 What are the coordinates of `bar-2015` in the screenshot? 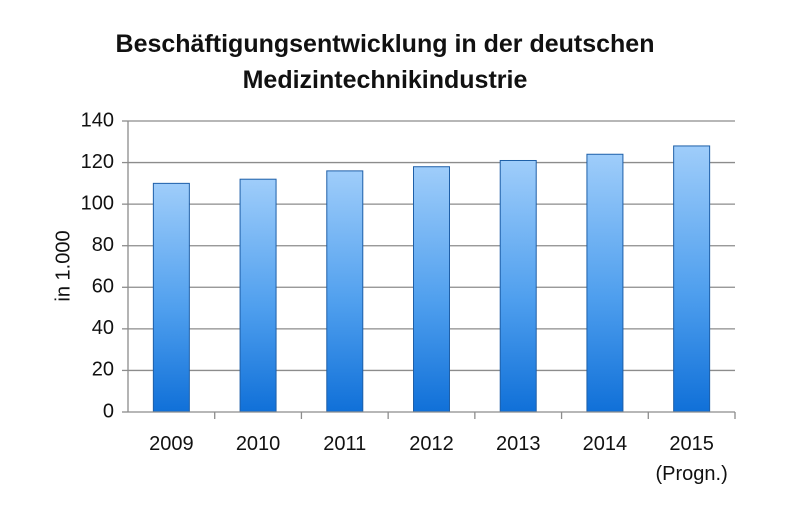 It's located at (692, 279).